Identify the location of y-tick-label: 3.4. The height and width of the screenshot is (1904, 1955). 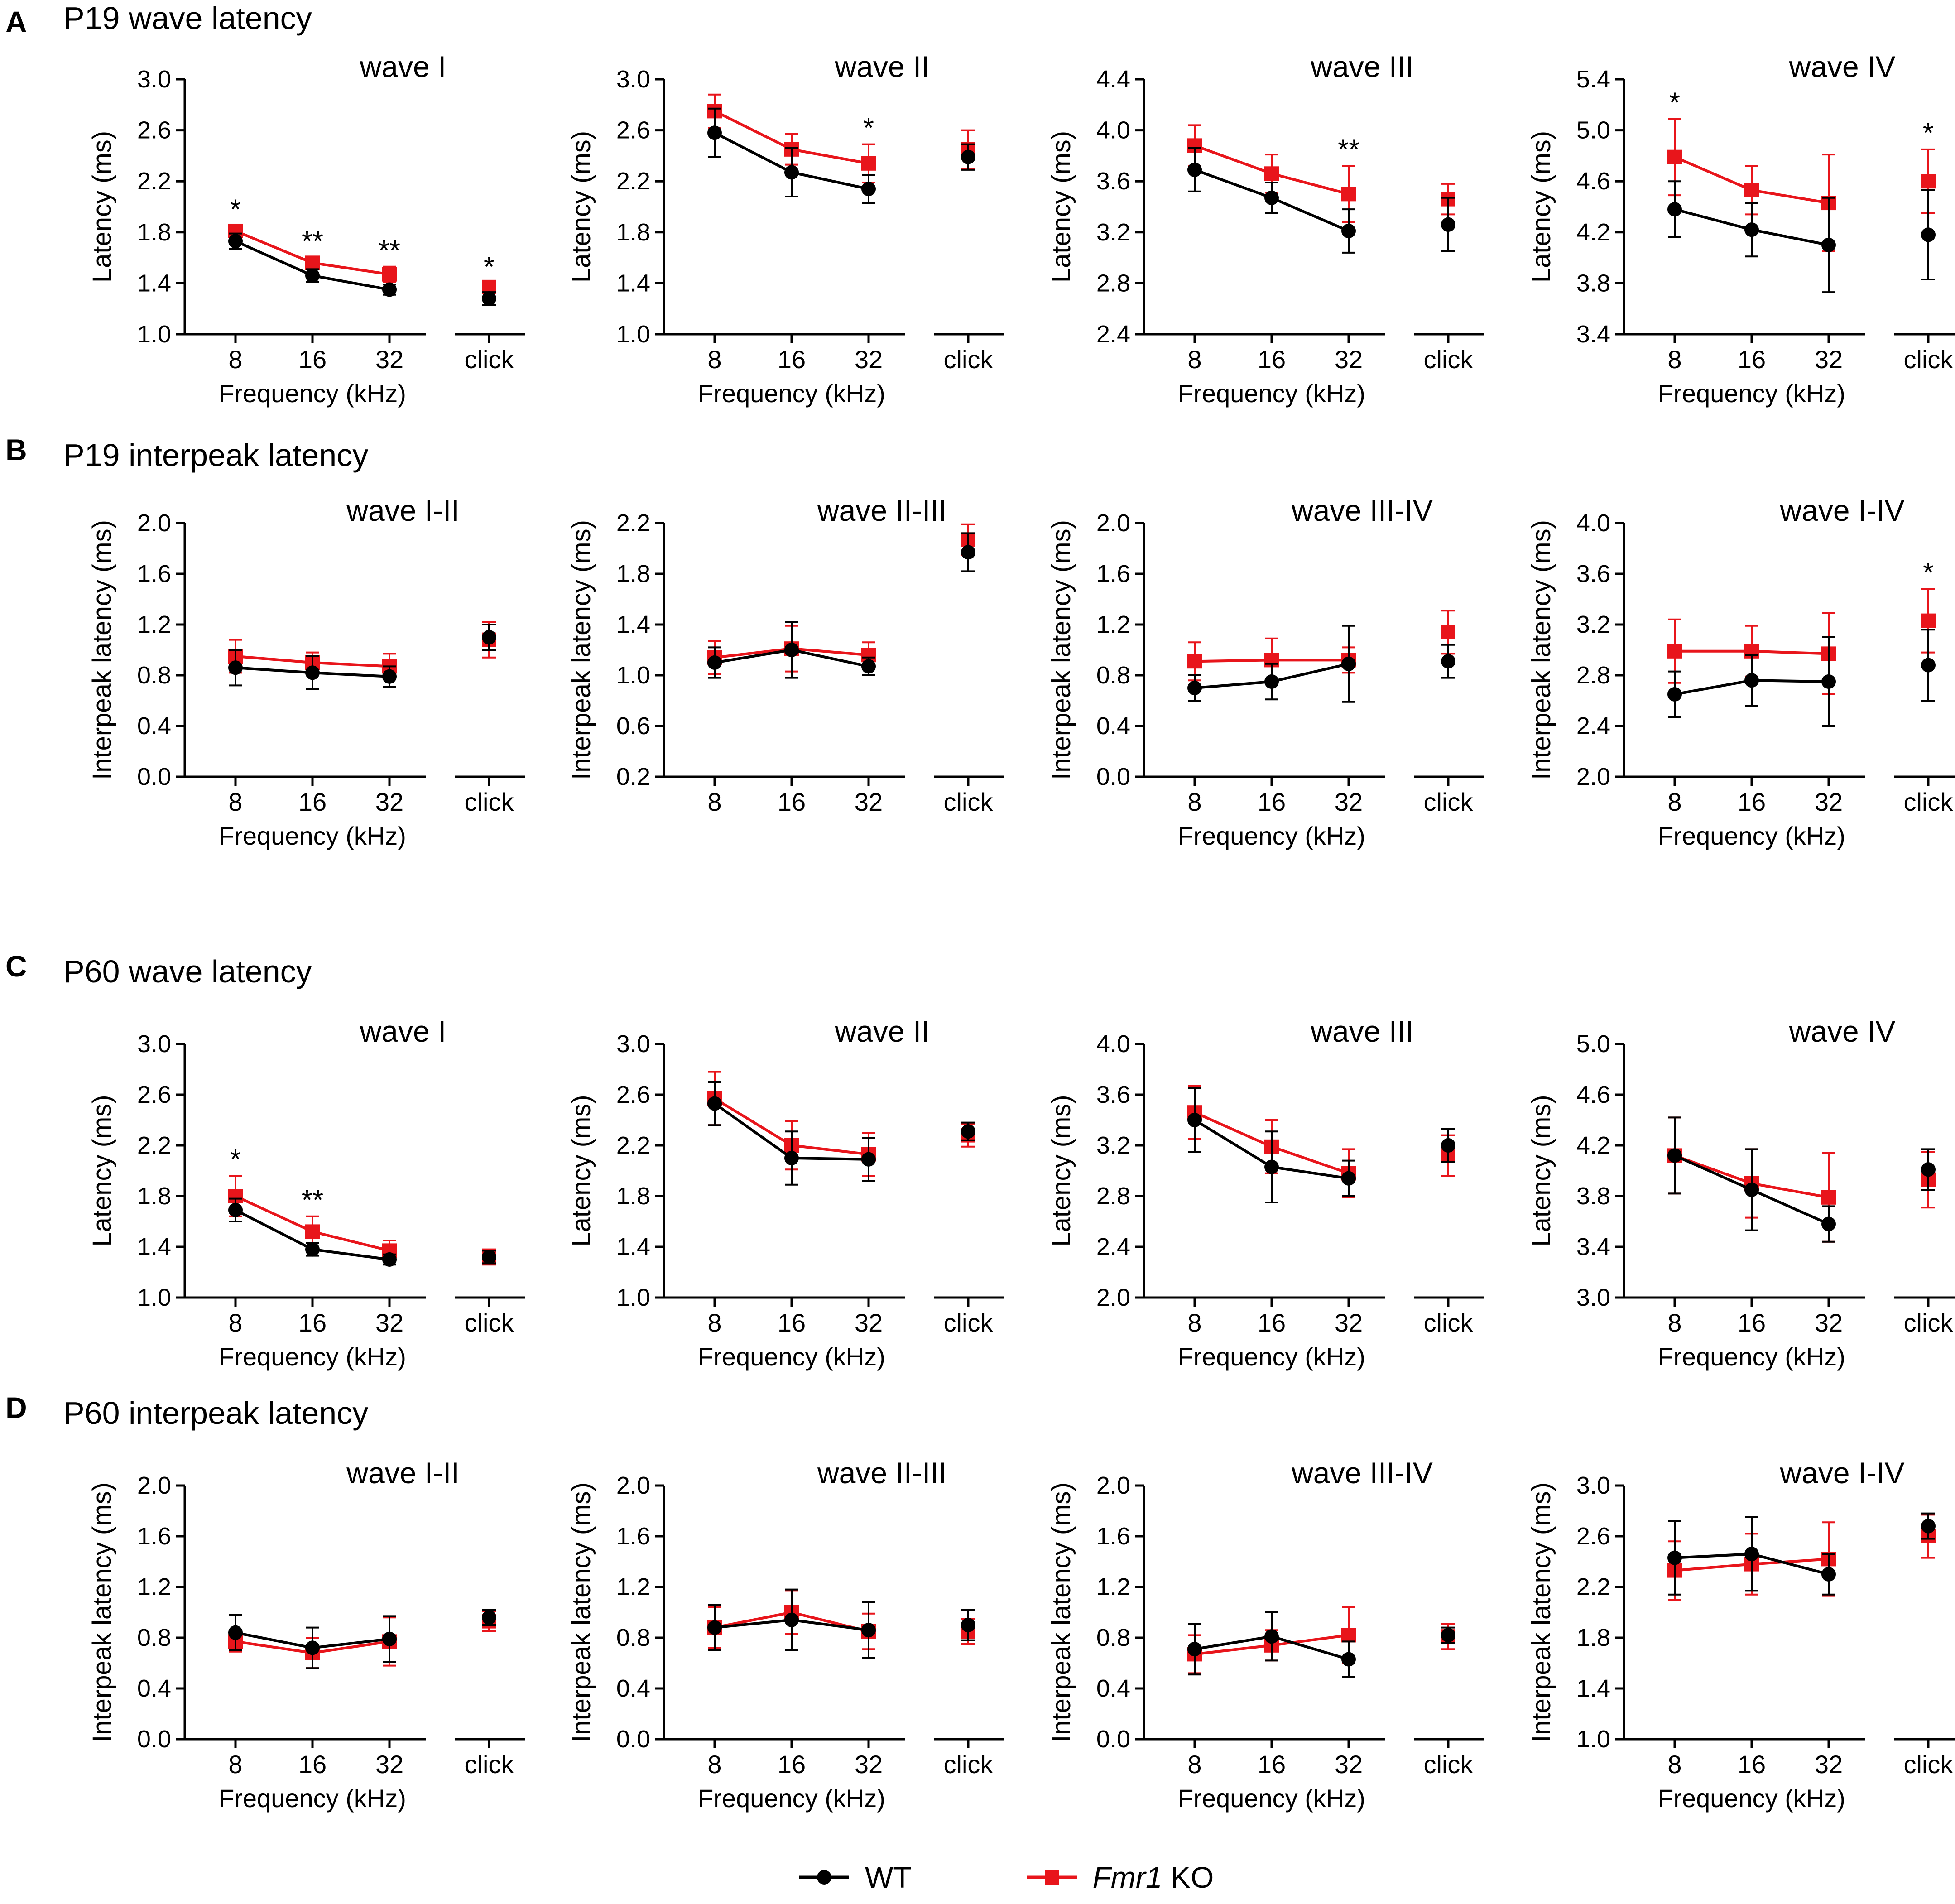
(1593, 1247).